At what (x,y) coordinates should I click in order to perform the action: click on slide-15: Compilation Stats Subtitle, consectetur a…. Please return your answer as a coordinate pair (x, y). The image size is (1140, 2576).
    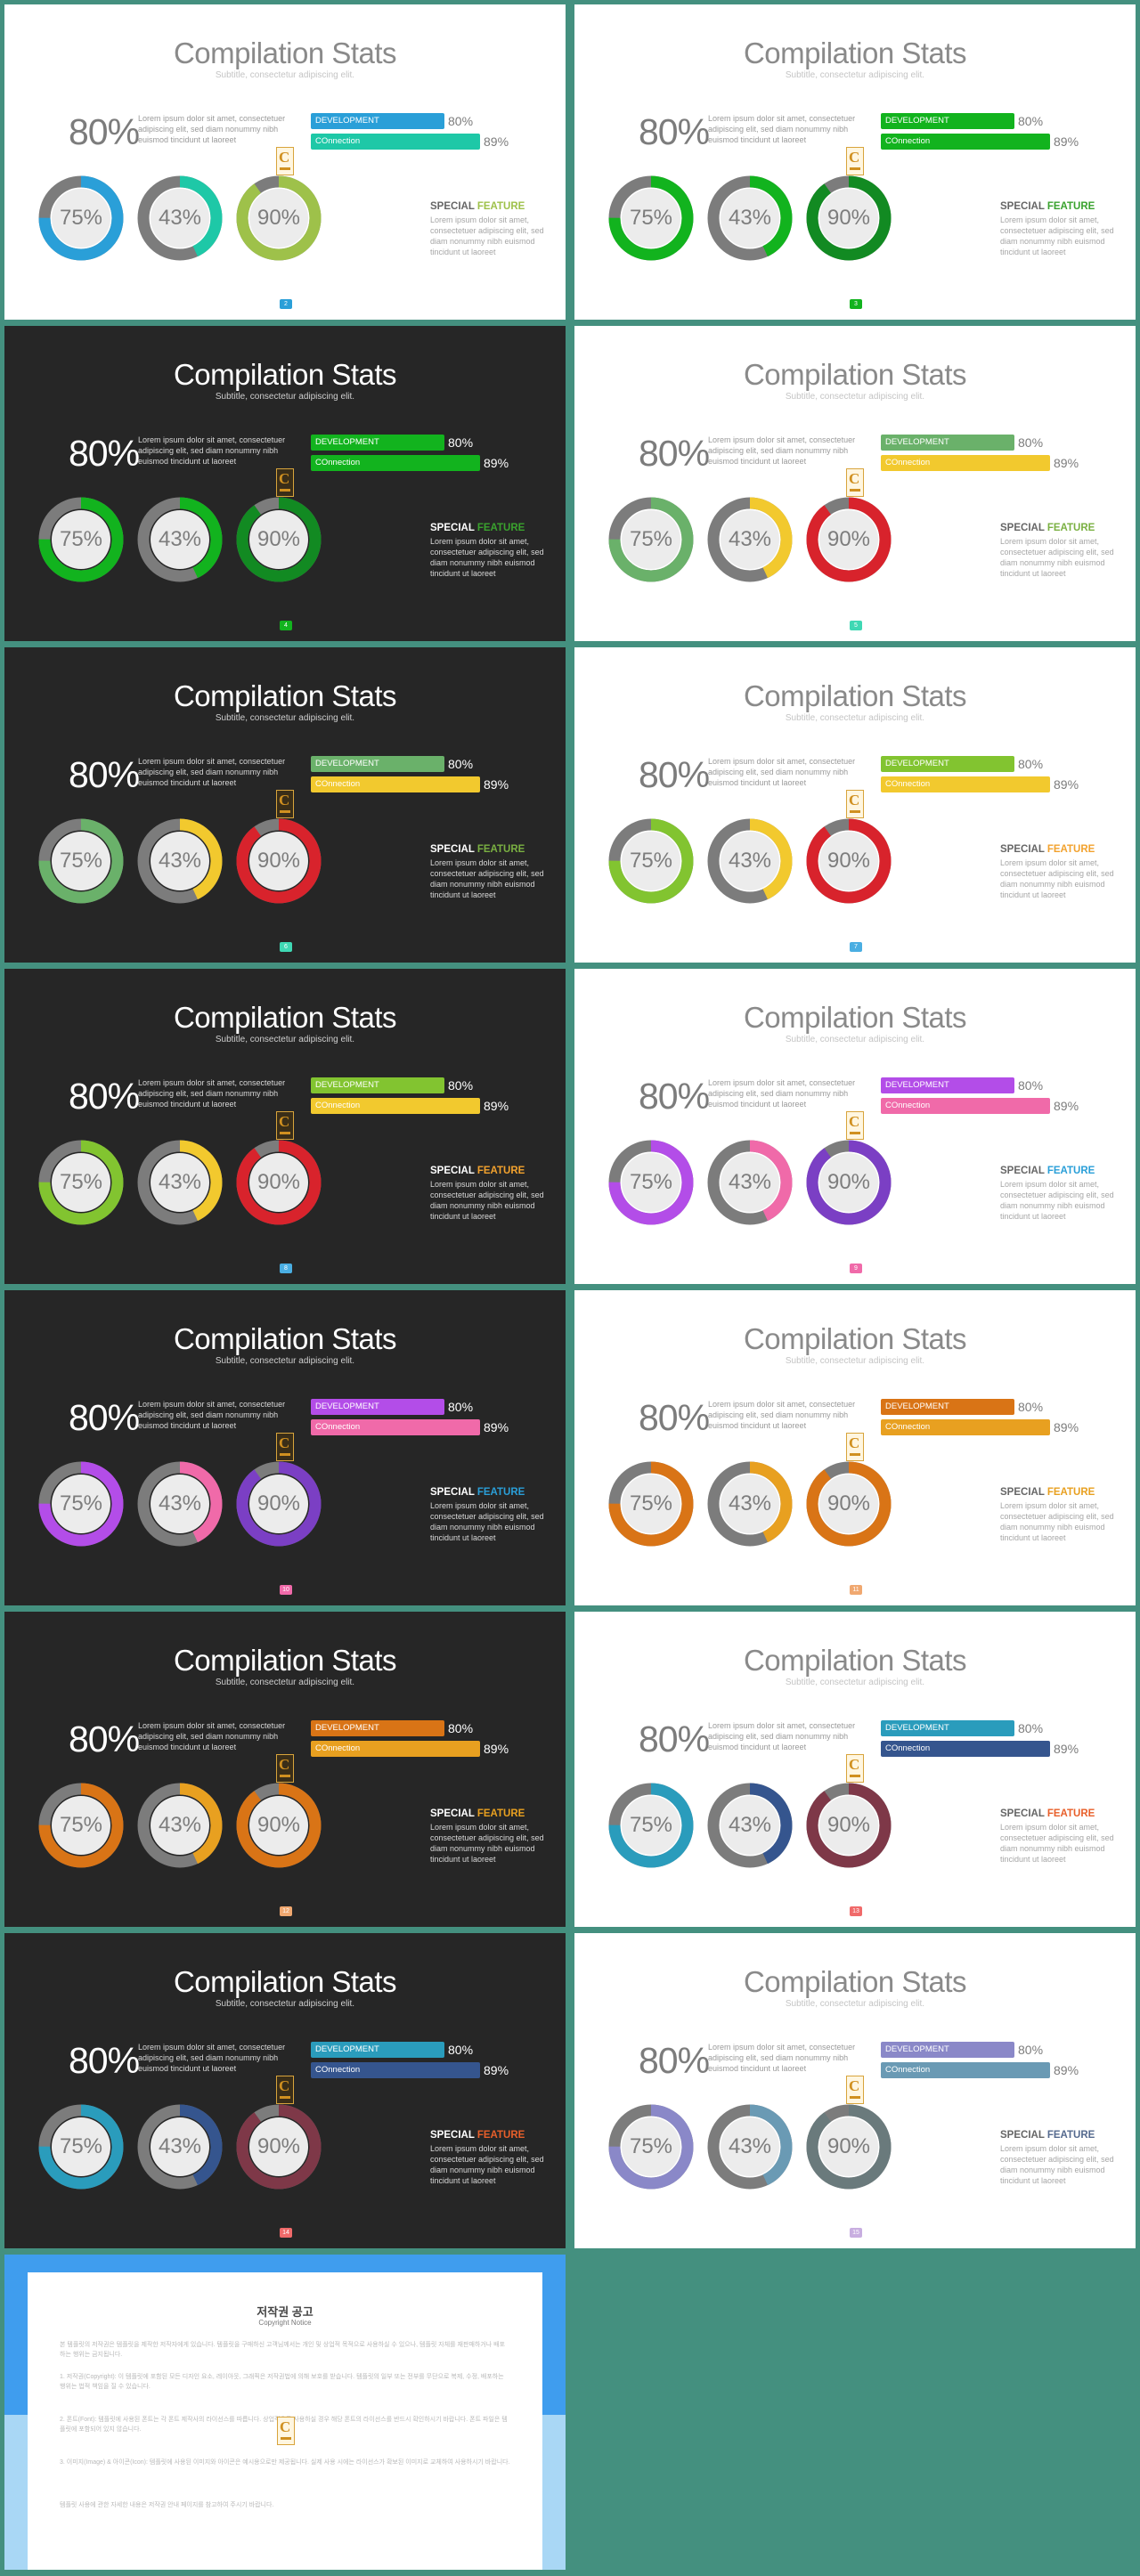
    Looking at the image, I should click on (855, 2090).